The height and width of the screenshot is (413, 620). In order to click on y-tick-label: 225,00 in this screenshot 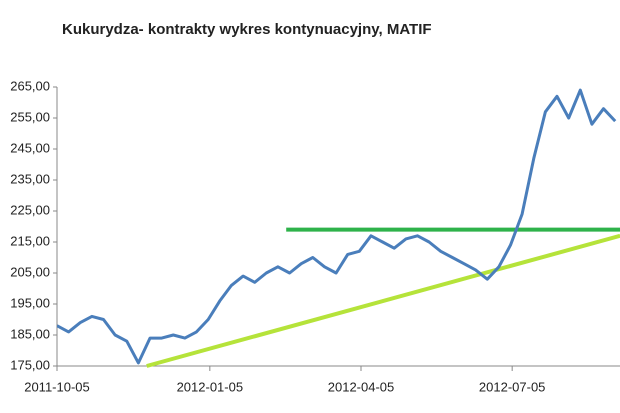, I will do `click(30, 209)`.